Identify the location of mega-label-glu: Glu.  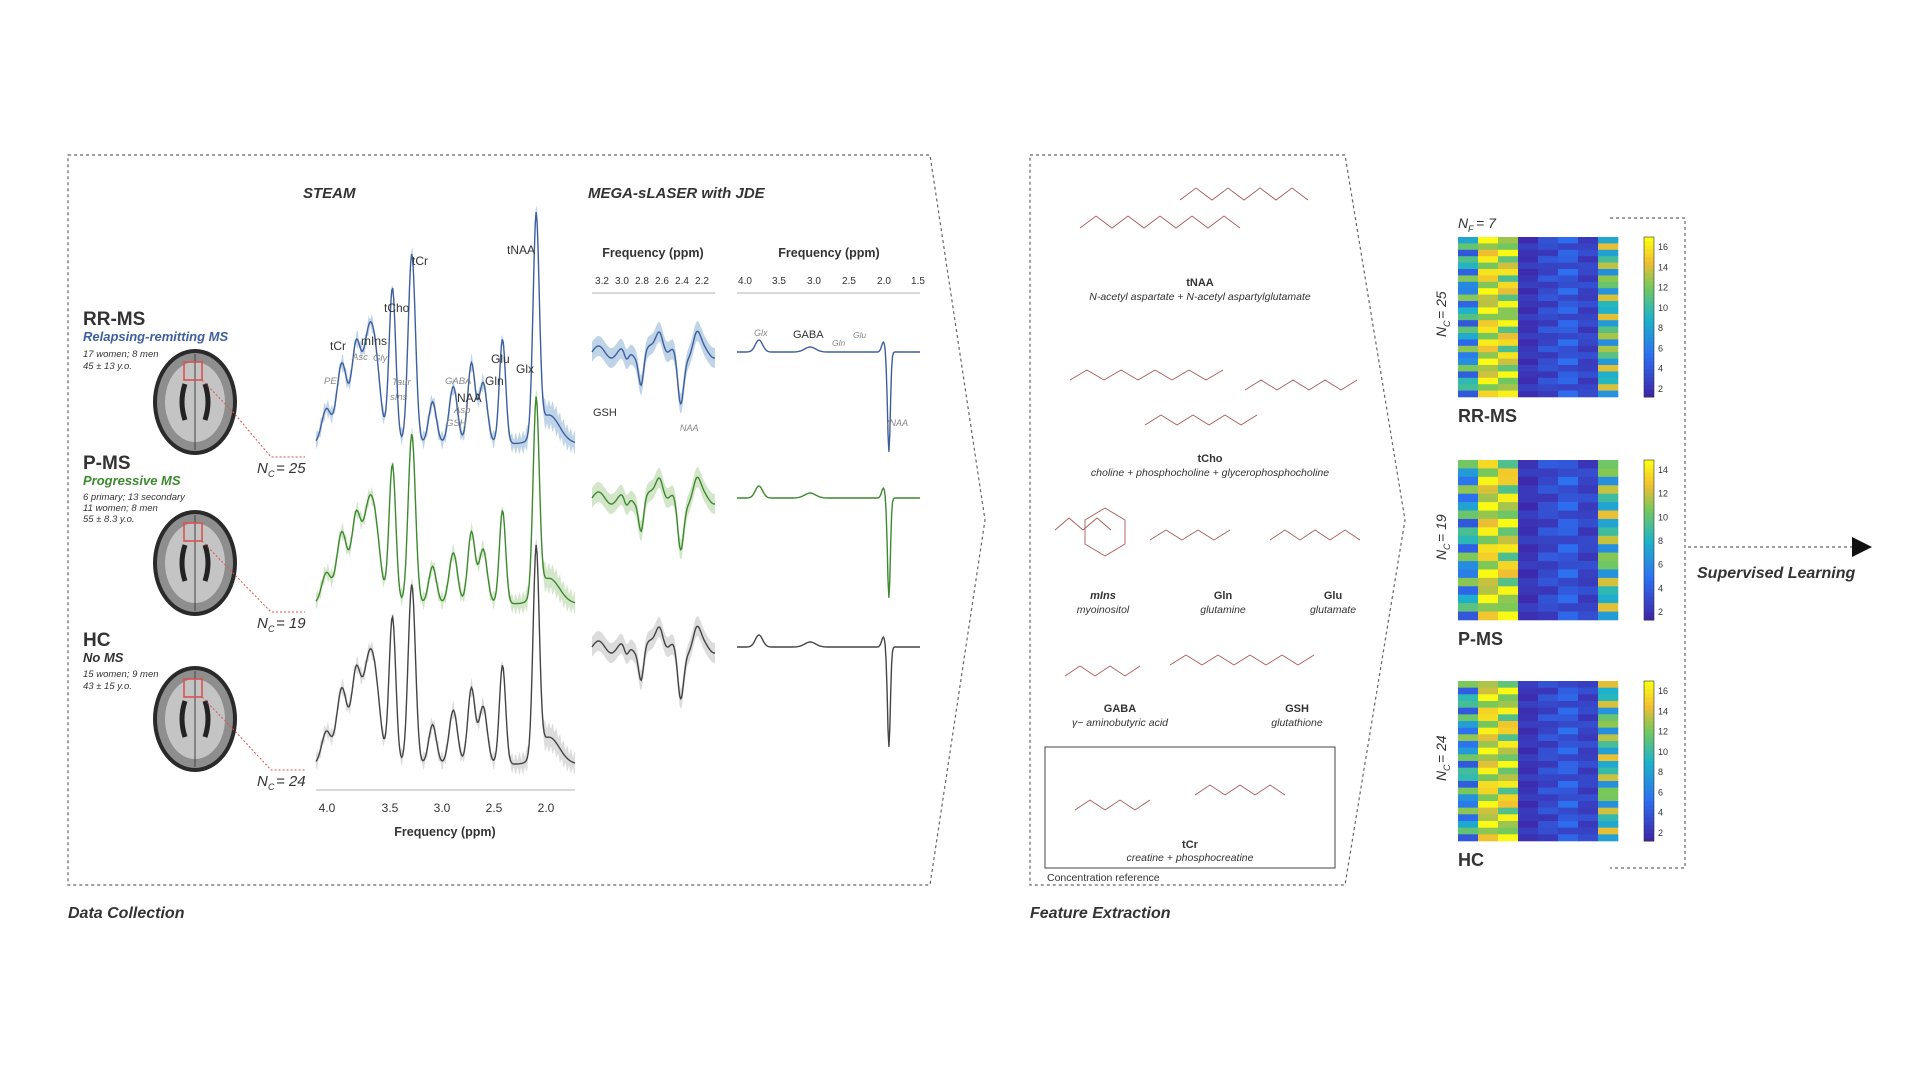
(860, 335).